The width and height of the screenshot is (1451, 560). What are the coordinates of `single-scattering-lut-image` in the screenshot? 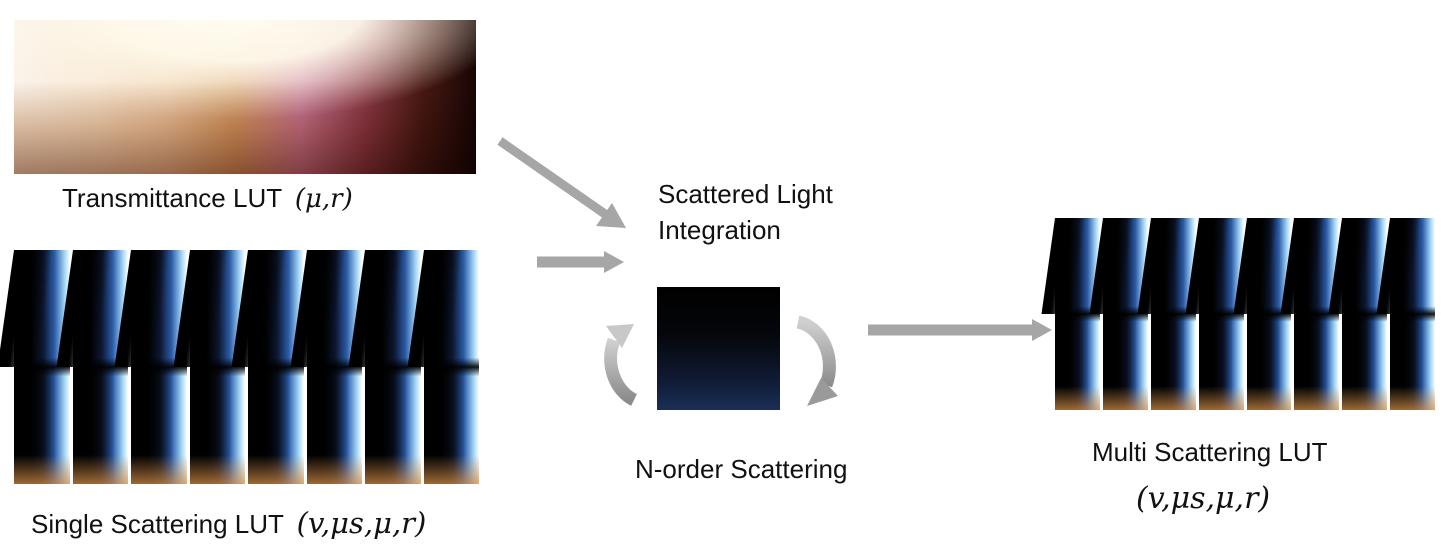 It's located at (246, 367).